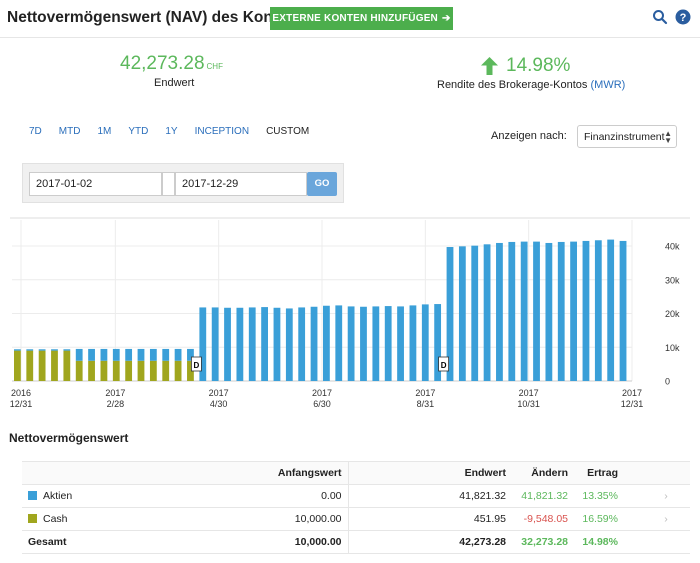 This screenshot has height=563, width=700. I want to click on x-tick-label: 2016, so click(21, 393).